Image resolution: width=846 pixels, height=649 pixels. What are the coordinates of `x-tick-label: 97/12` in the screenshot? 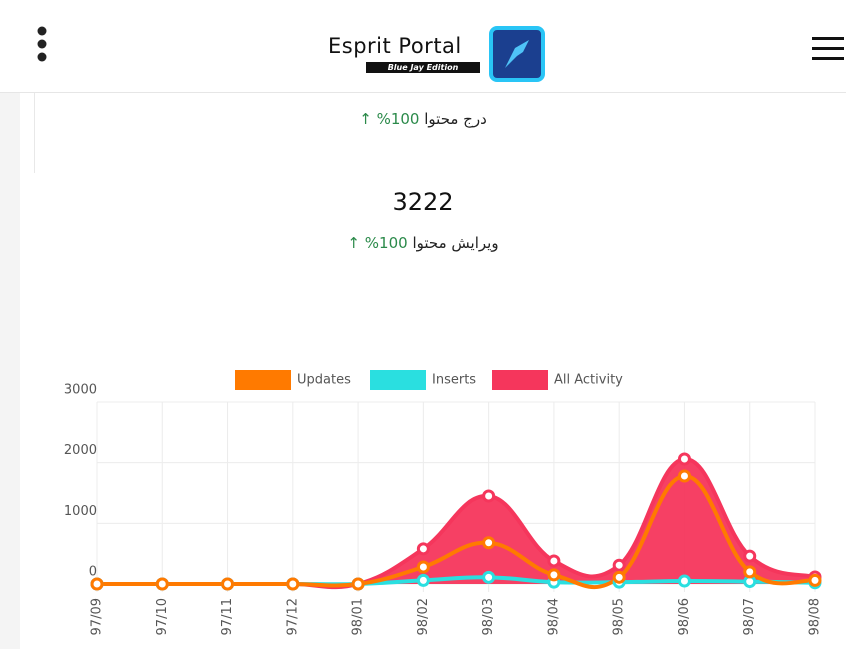 It's located at (292, 616).